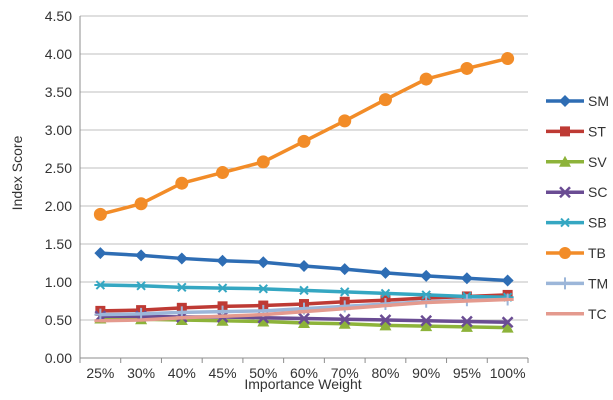  What do you see at coordinates (597, 192) in the screenshot?
I see `legend-label-sc: SC` at bounding box center [597, 192].